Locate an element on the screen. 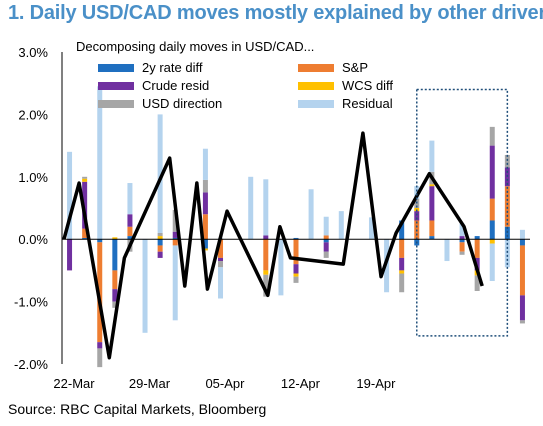  legend-swatch-resid is located at coordinates (316, 104).